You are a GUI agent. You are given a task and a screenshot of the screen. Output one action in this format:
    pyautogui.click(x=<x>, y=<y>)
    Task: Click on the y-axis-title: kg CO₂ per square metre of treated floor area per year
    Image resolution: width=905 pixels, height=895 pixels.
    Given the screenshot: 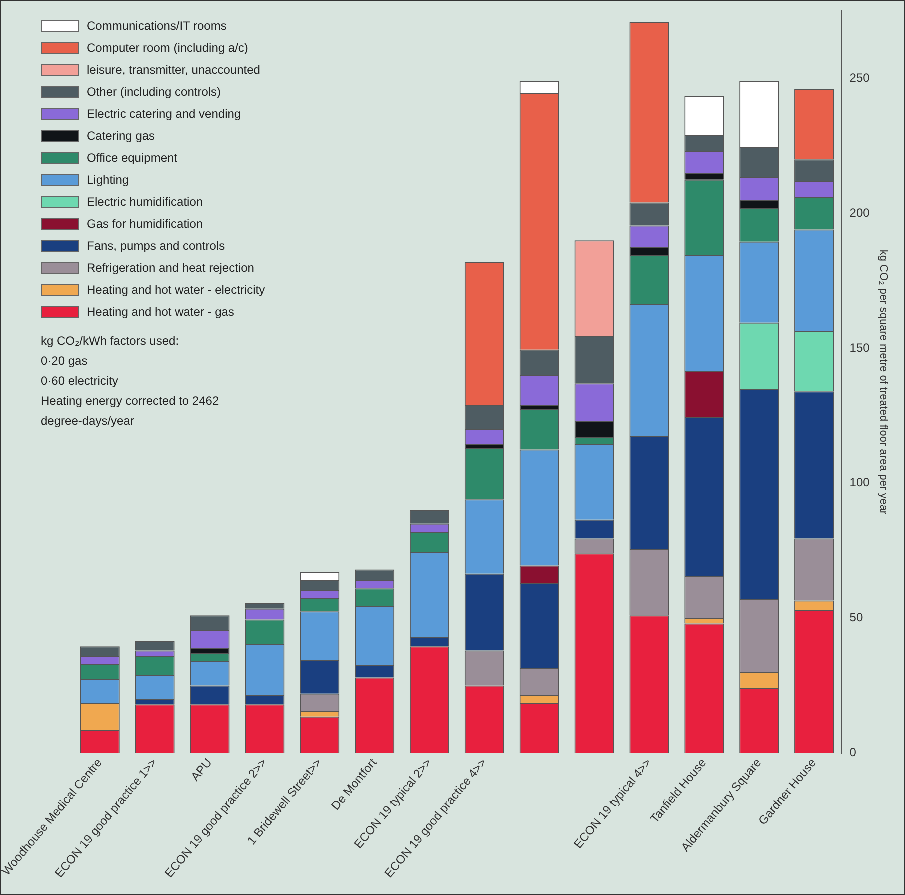 What is the action you would take?
    pyautogui.click(x=883, y=382)
    